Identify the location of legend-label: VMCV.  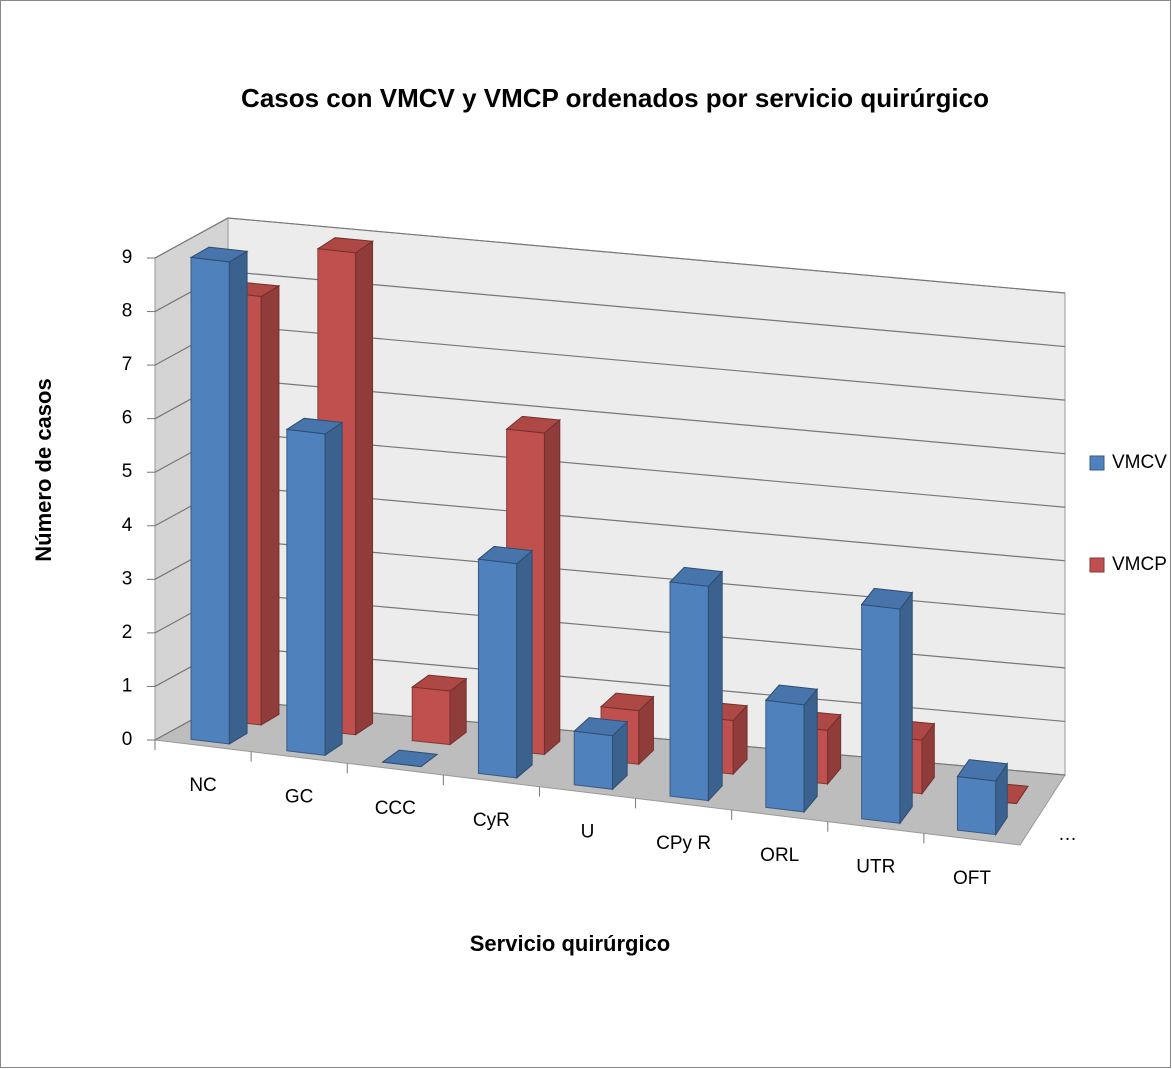
(1139, 462).